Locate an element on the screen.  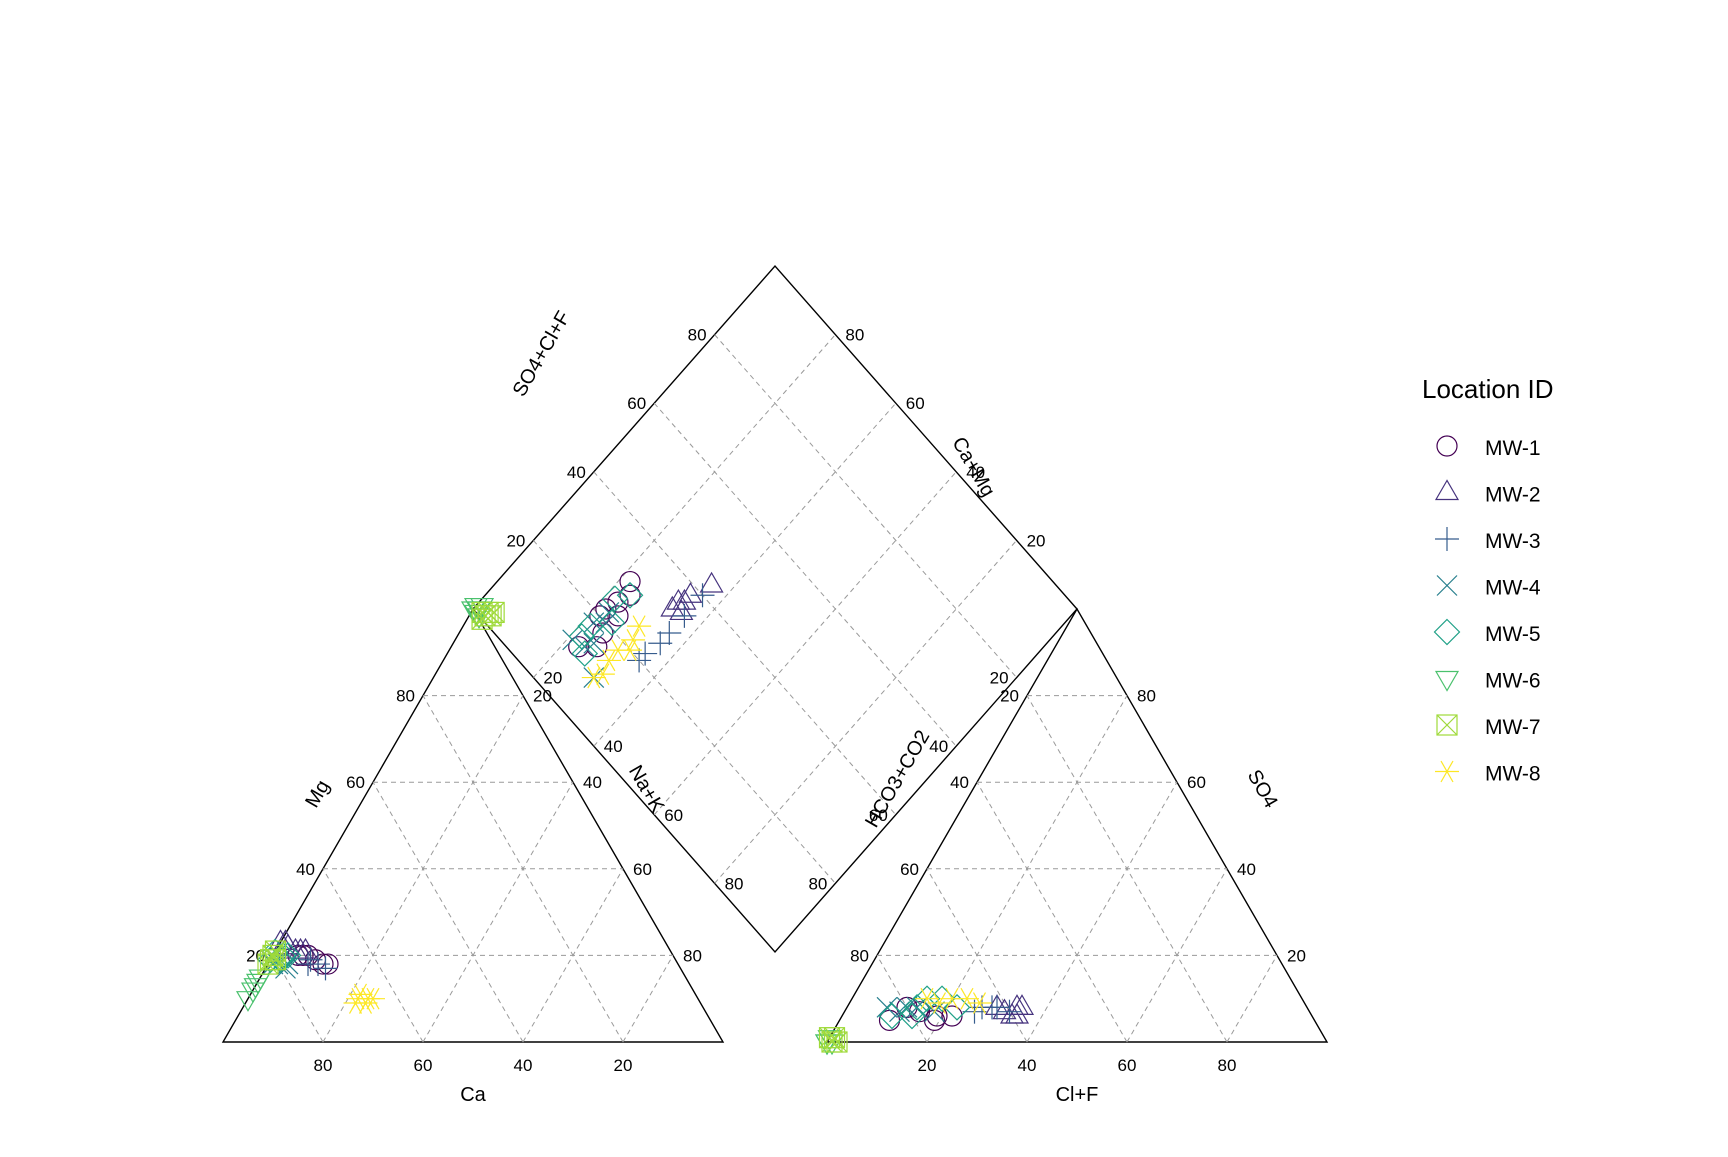
cation-left-tick: 40 is located at coordinates (305, 869).